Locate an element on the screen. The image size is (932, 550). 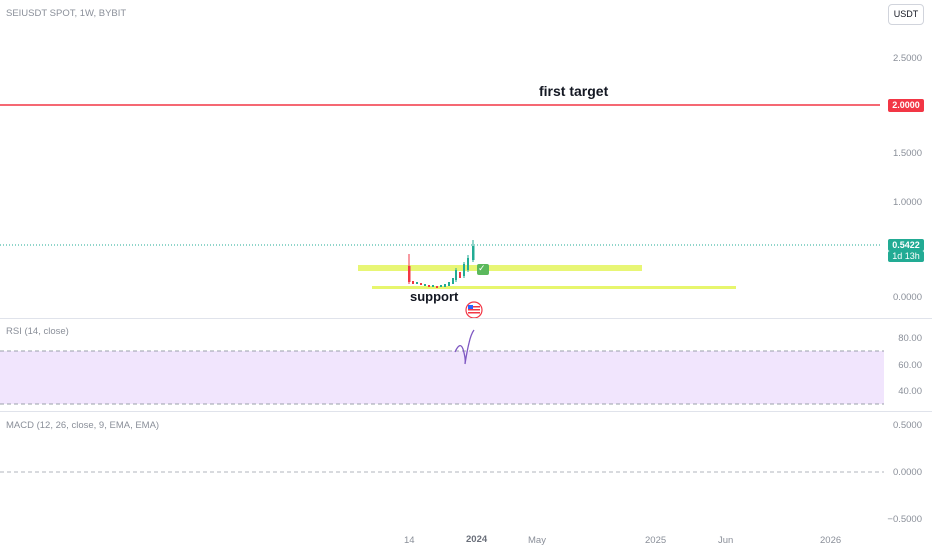
price-axis-tick: 2.5000 is located at coordinates (907, 58).